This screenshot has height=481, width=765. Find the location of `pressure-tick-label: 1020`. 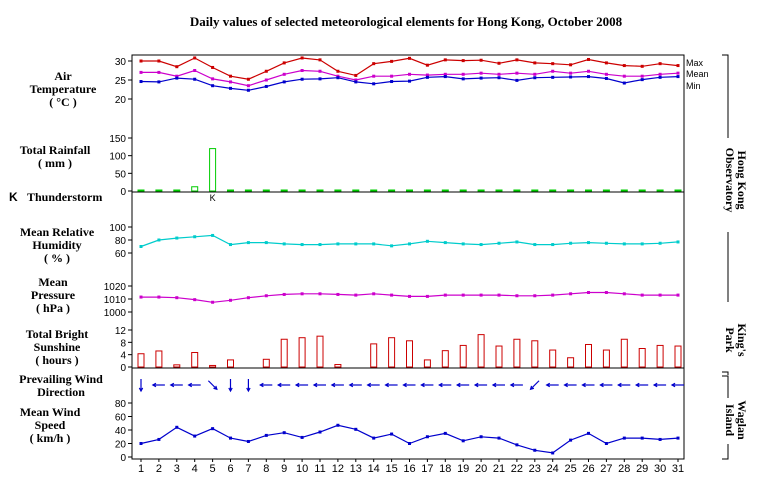

pressure-tick-label: 1020 is located at coordinates (115, 287).